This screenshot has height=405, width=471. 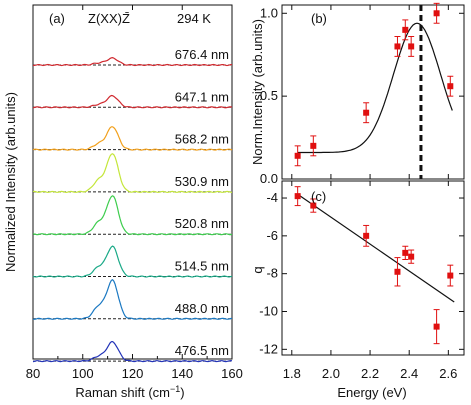 What do you see at coordinates (292, 373) in the screenshot?
I see `panel-c-x-tick-label-0: 1.8` at bounding box center [292, 373].